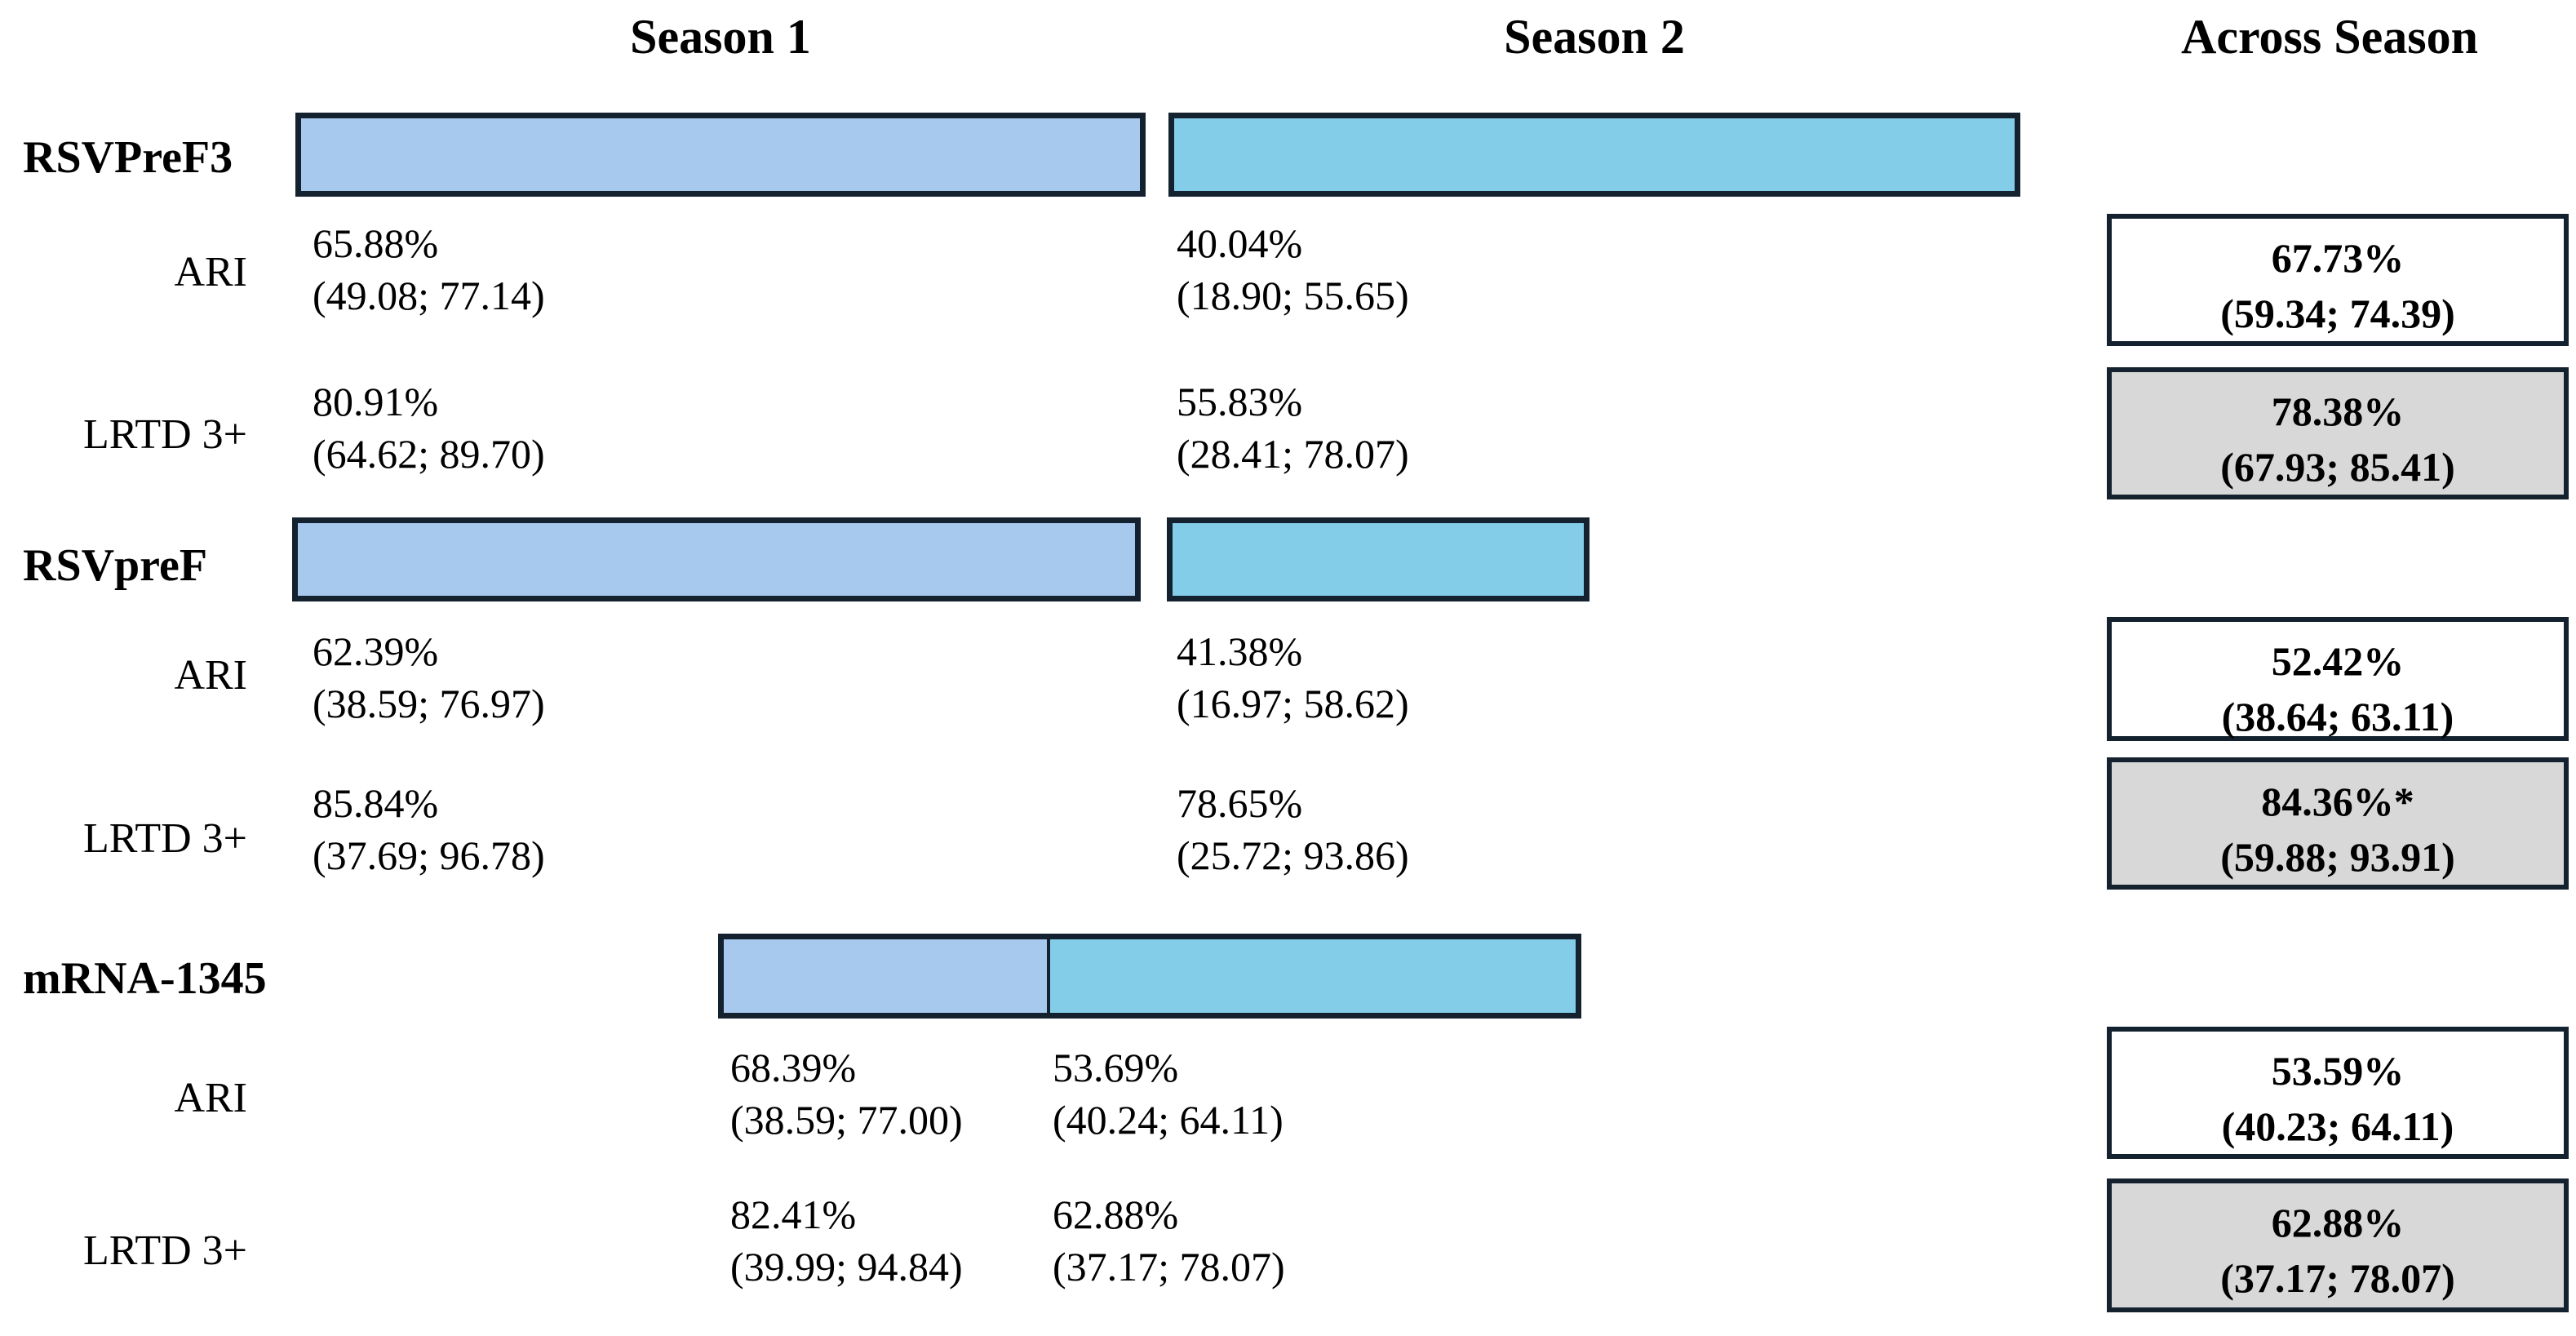 The image size is (2576, 1336). What do you see at coordinates (2338, 411) in the screenshot?
I see `across-ve-value: 78.38%` at bounding box center [2338, 411].